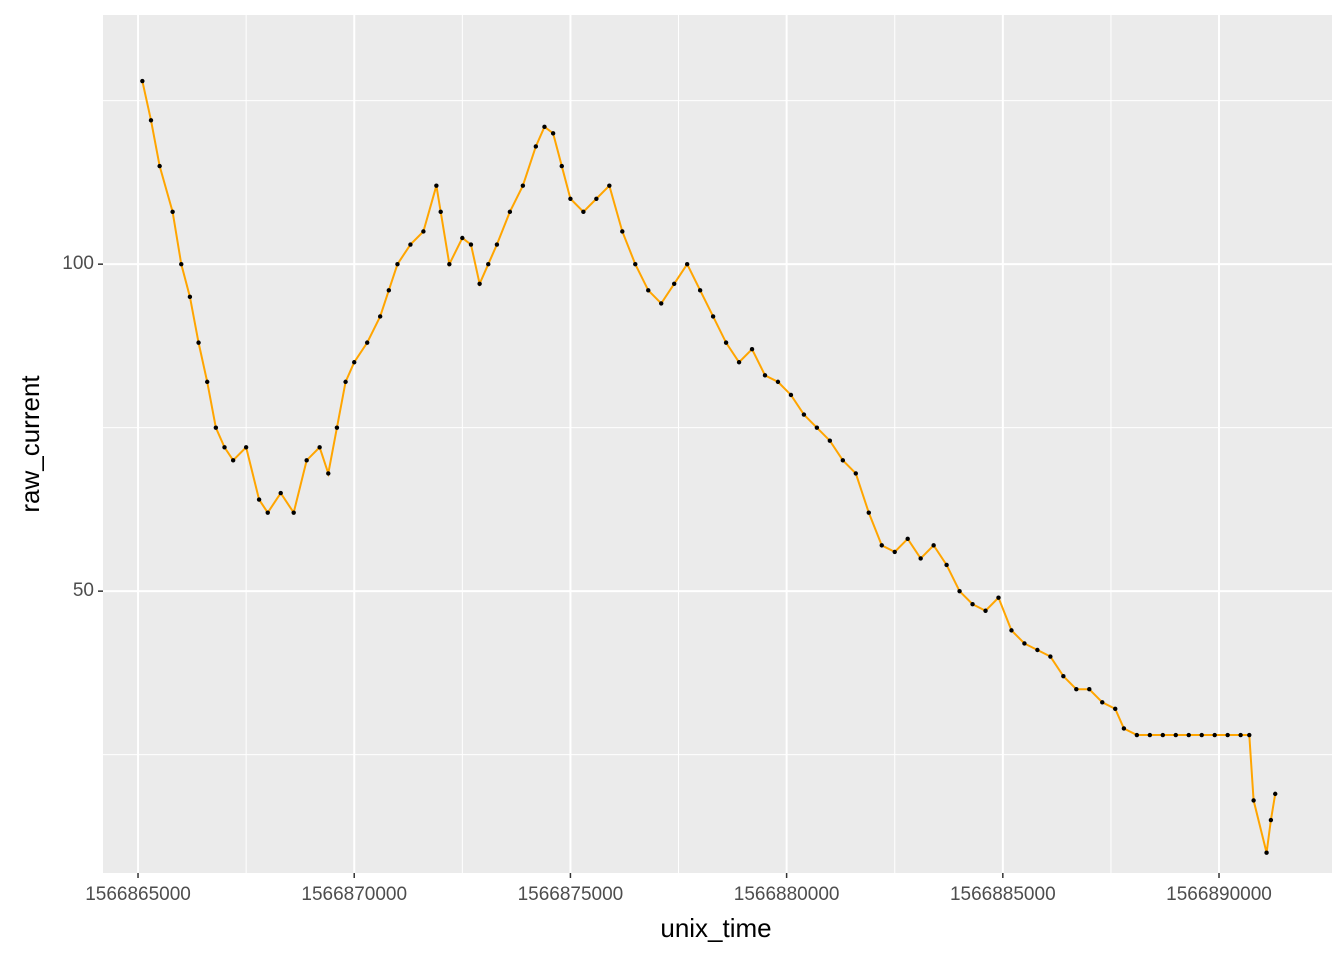 The image size is (1344, 965). I want to click on x-tick-label: 1566870000, so click(354, 894).